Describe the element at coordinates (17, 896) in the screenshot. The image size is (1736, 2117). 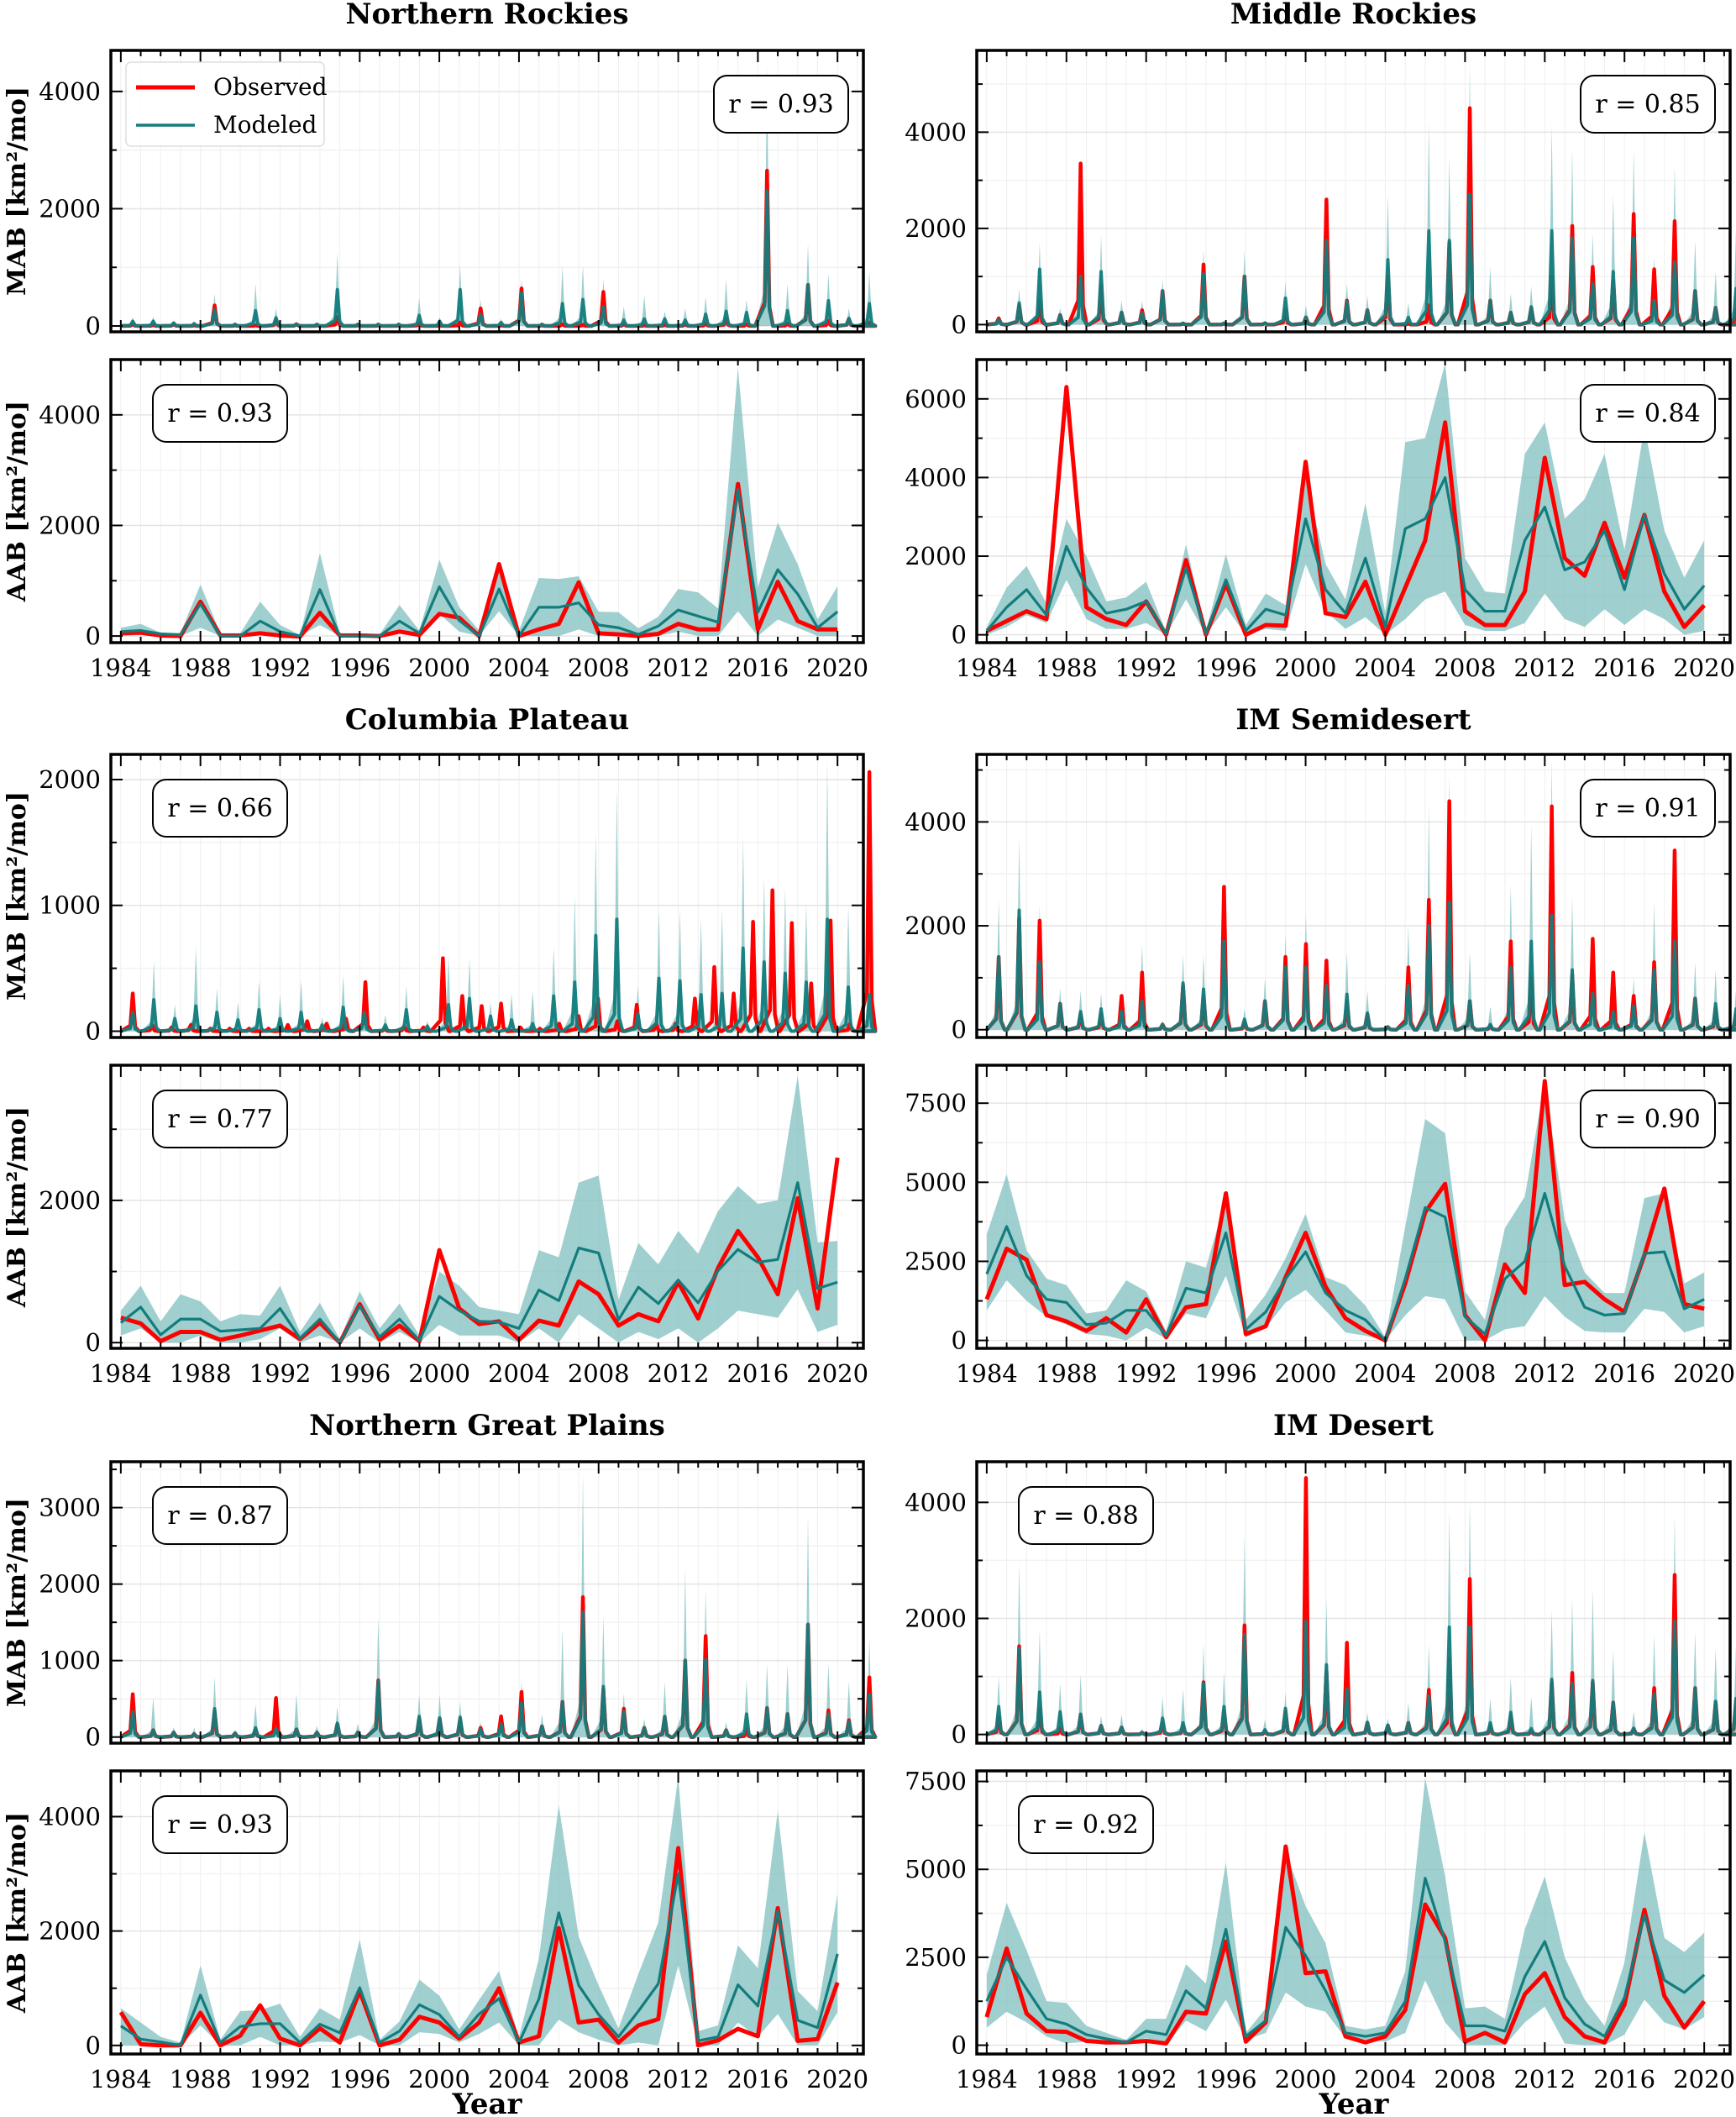
I see `y-axis-label: MAB [km²/mo]` at that location.